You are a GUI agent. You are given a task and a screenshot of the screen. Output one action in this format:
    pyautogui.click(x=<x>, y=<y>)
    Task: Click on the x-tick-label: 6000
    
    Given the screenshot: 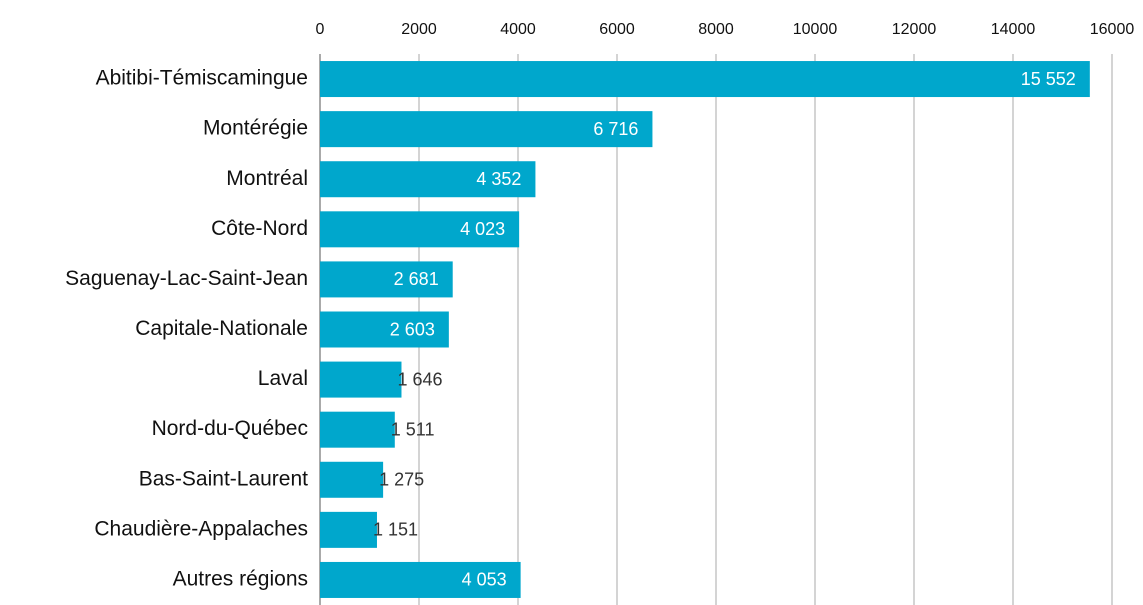 What is the action you would take?
    pyautogui.click(x=617, y=29)
    